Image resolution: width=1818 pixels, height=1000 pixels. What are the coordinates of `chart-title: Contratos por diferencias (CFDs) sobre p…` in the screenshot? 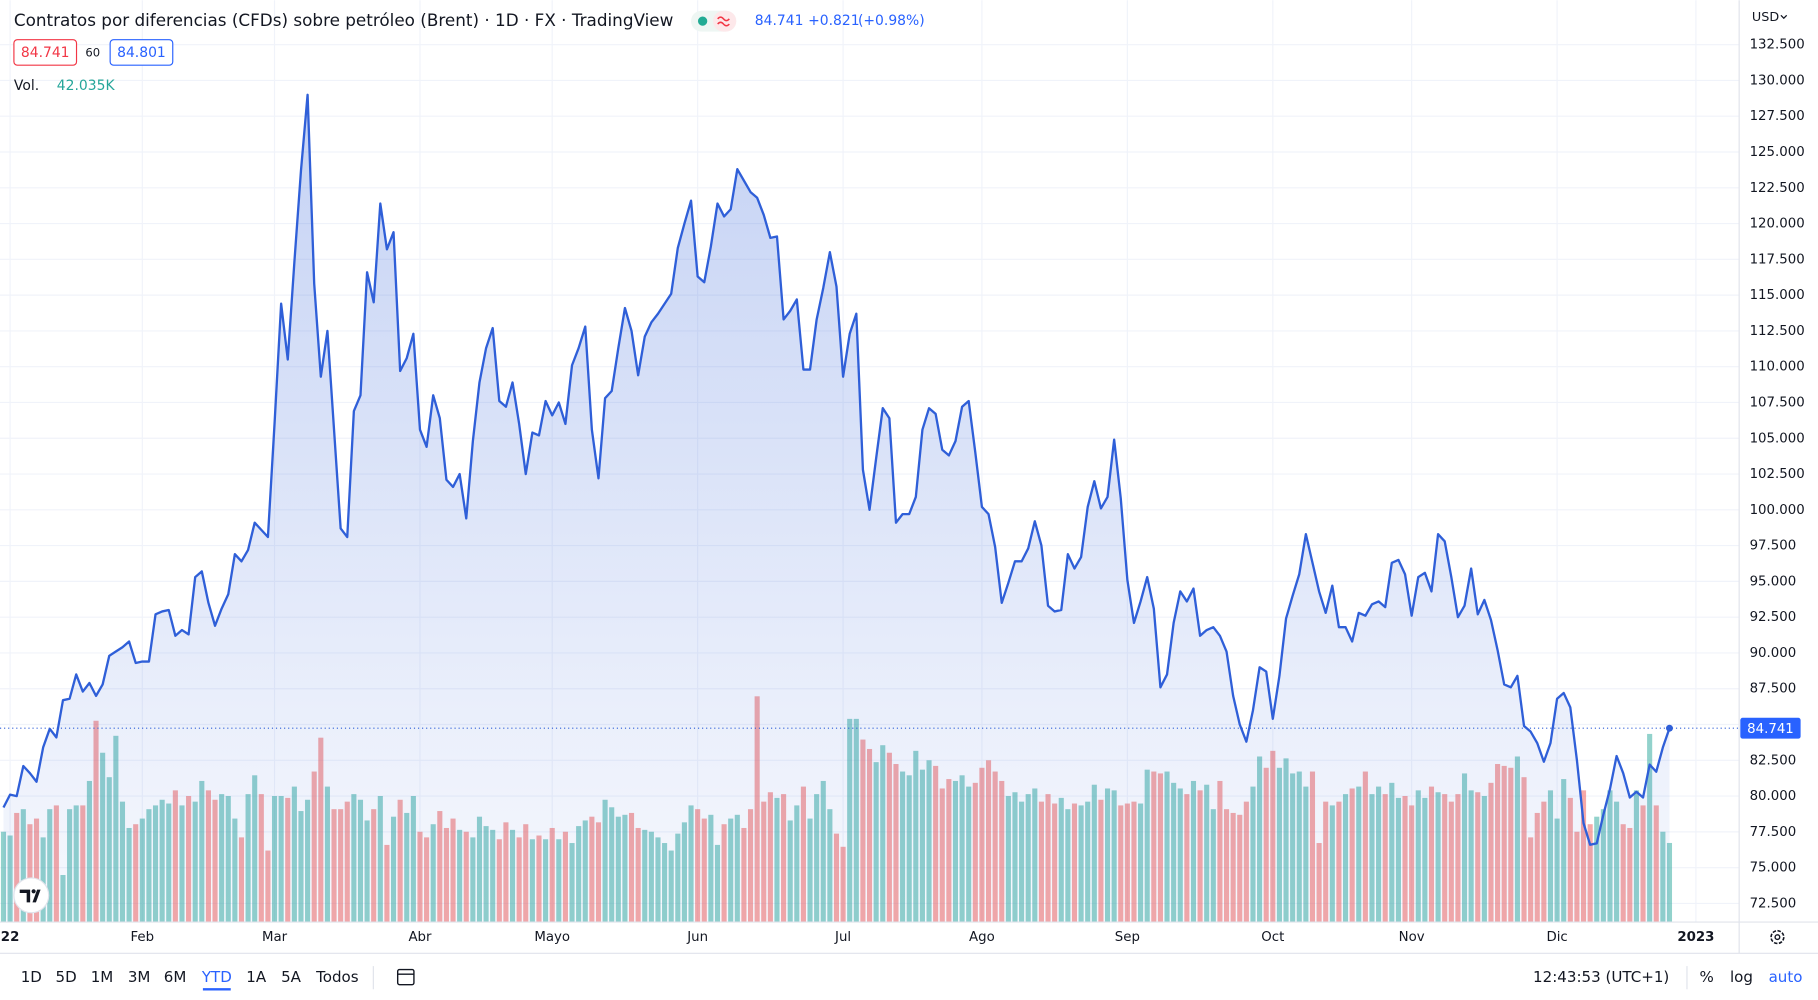 It's located at (344, 20).